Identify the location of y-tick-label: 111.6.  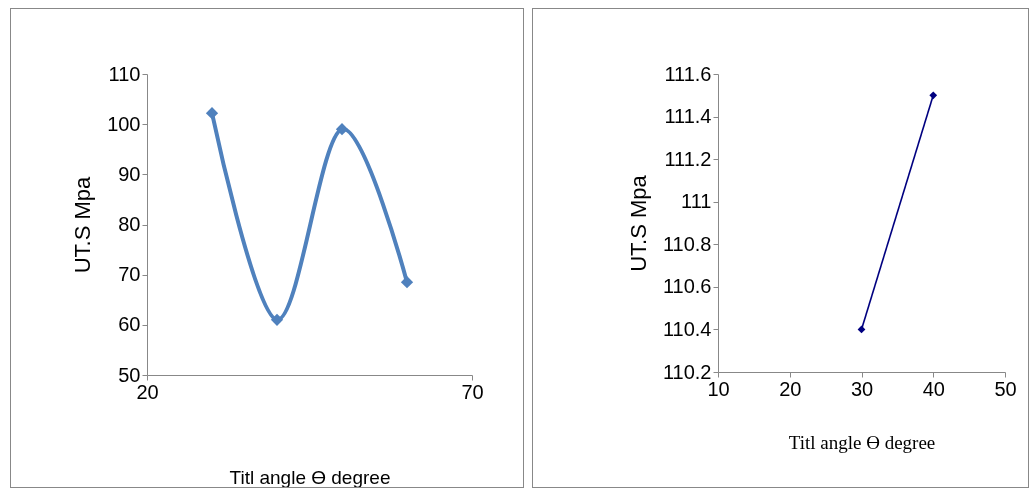
(688, 73).